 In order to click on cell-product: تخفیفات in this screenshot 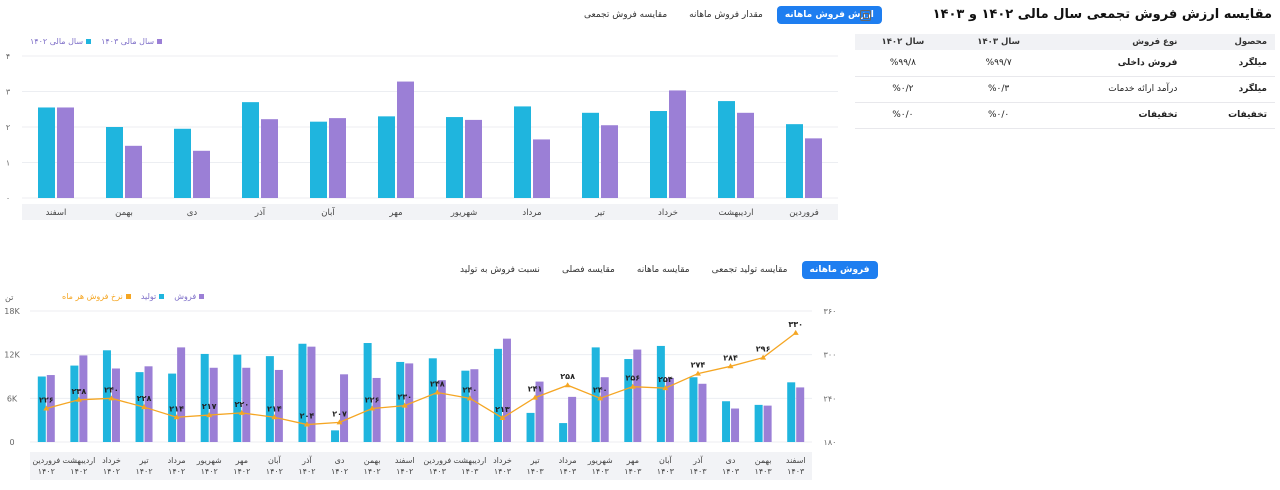, I will do `click(1230, 115)`.